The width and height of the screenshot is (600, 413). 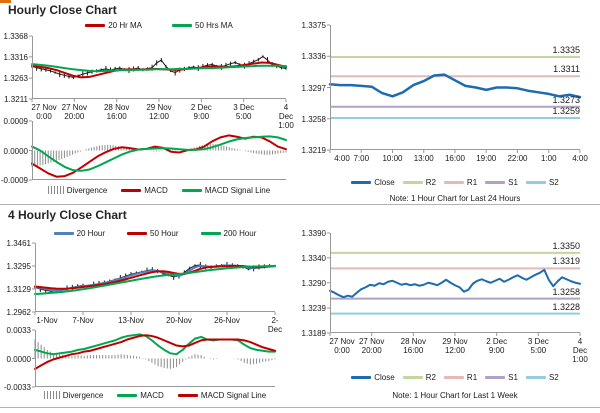 I want to click on legend-item-50-hour: 50 Hour, so click(x=153, y=233).